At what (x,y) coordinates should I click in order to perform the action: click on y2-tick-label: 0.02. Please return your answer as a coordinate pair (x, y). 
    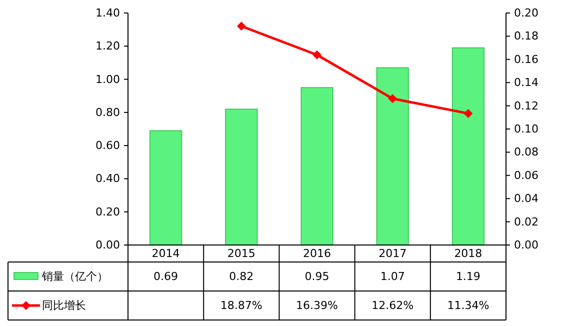
    Looking at the image, I should click on (526, 221).